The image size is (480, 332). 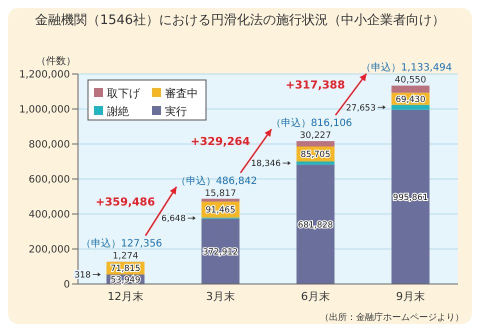 I want to click on text: （出所：金融庁ホームページより）, so click(x=392, y=317).